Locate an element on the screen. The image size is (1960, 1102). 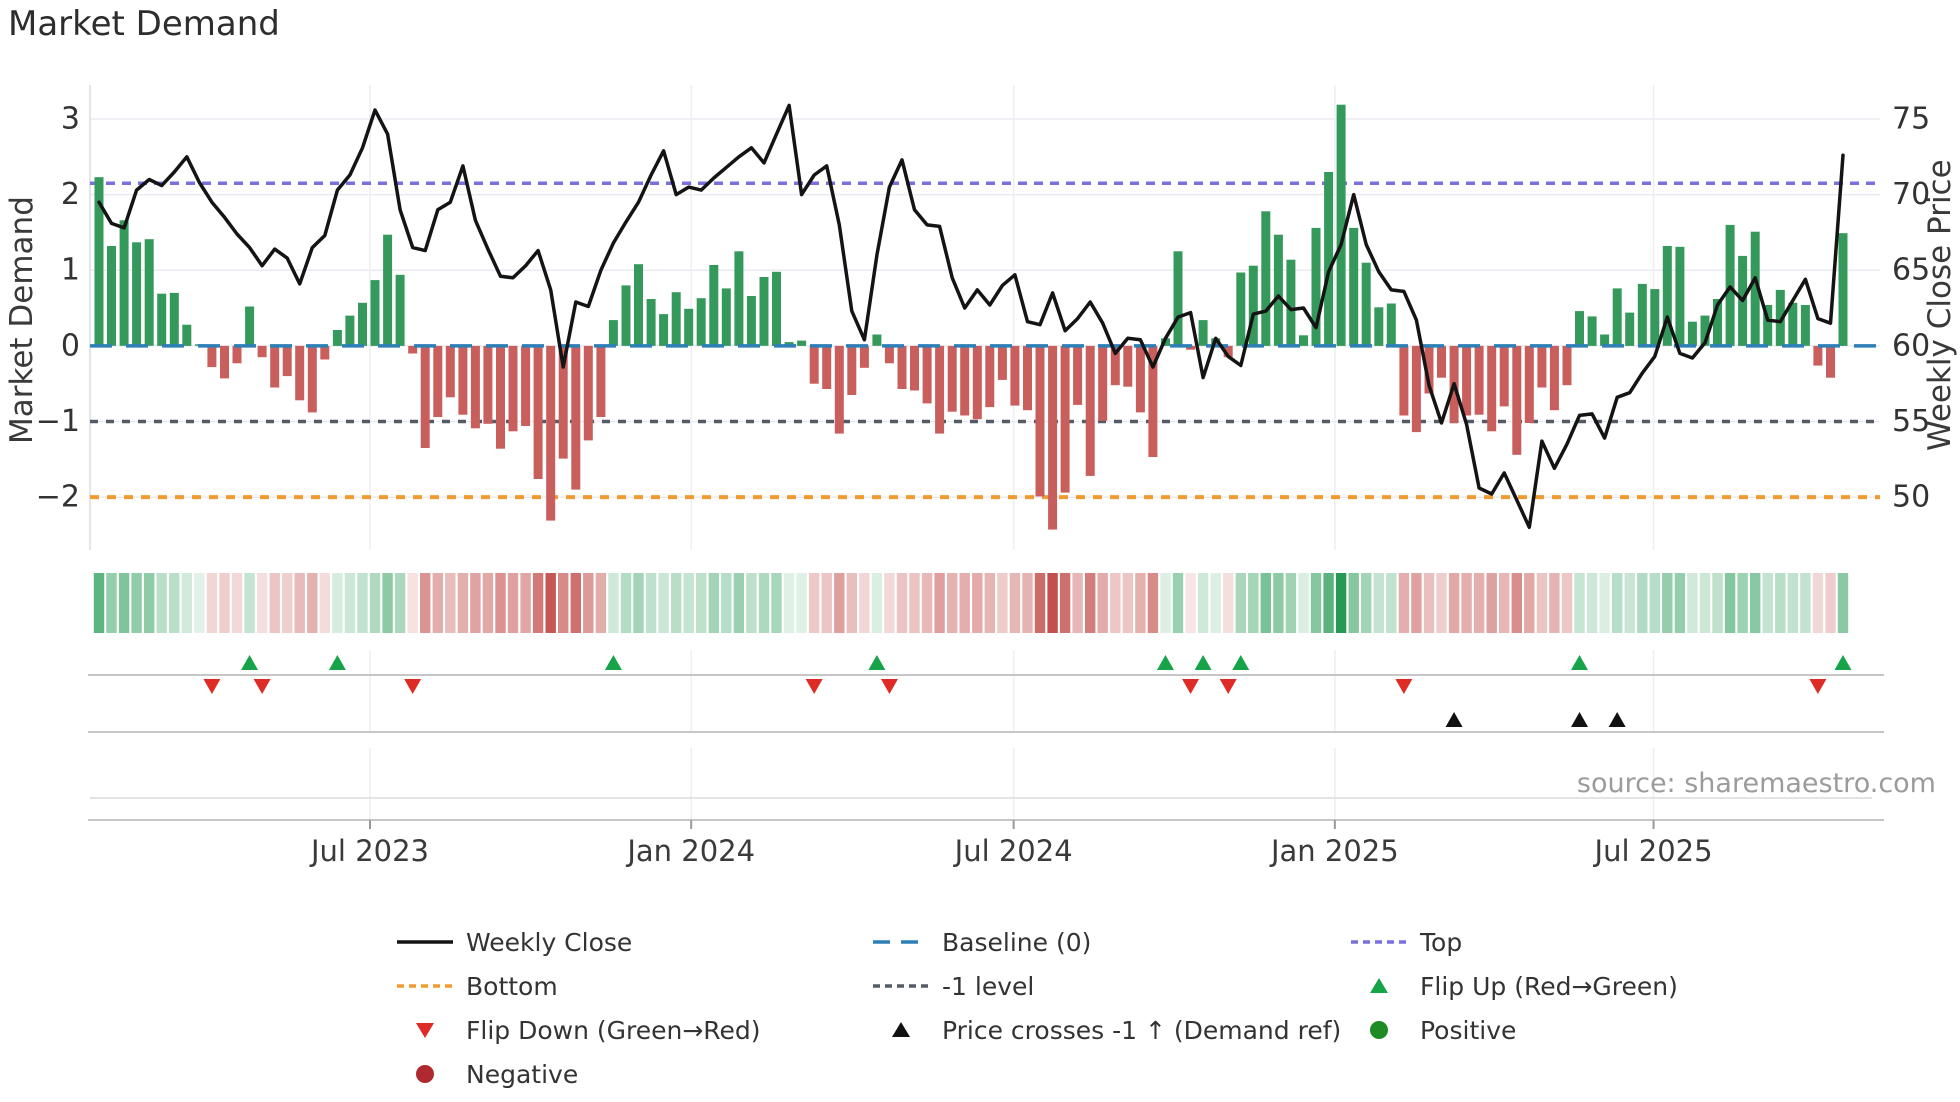
legend-swatch-circle is located at coordinates (425, 1074).